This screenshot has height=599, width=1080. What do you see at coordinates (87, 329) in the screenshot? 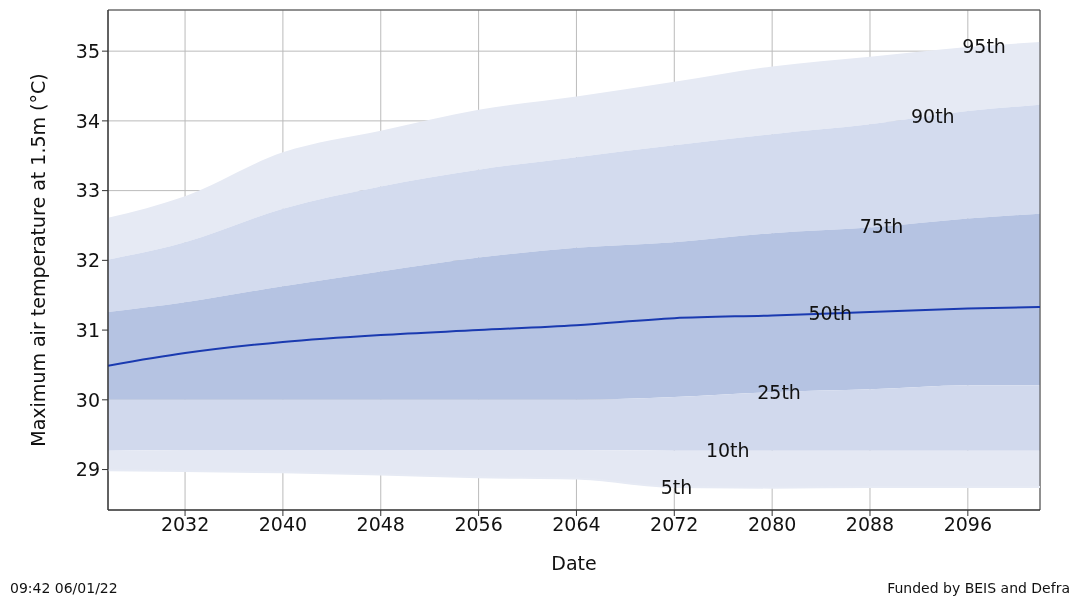
I see `y-tick-label: 31` at bounding box center [87, 329].